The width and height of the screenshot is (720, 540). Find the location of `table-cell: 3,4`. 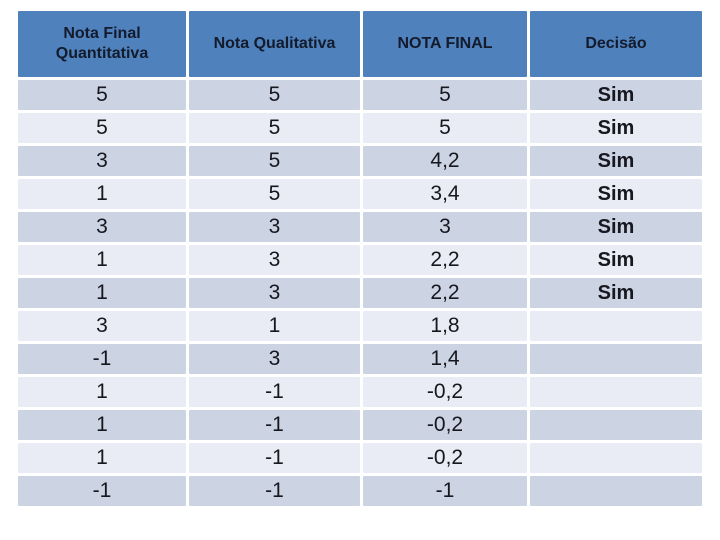

table-cell: 3,4 is located at coordinates (445, 194).